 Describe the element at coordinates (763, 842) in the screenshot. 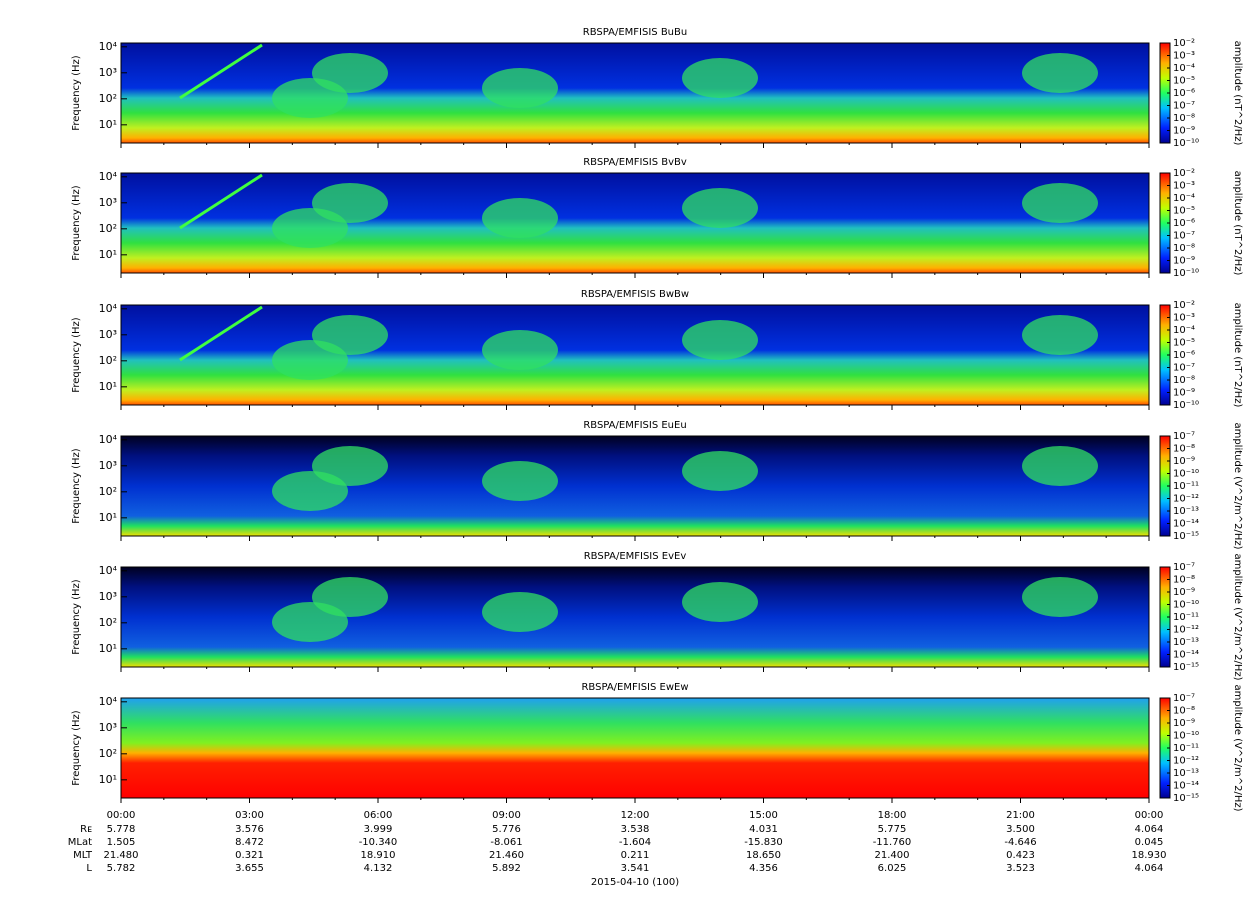

I see `ephemeris-value: -15.830` at that location.